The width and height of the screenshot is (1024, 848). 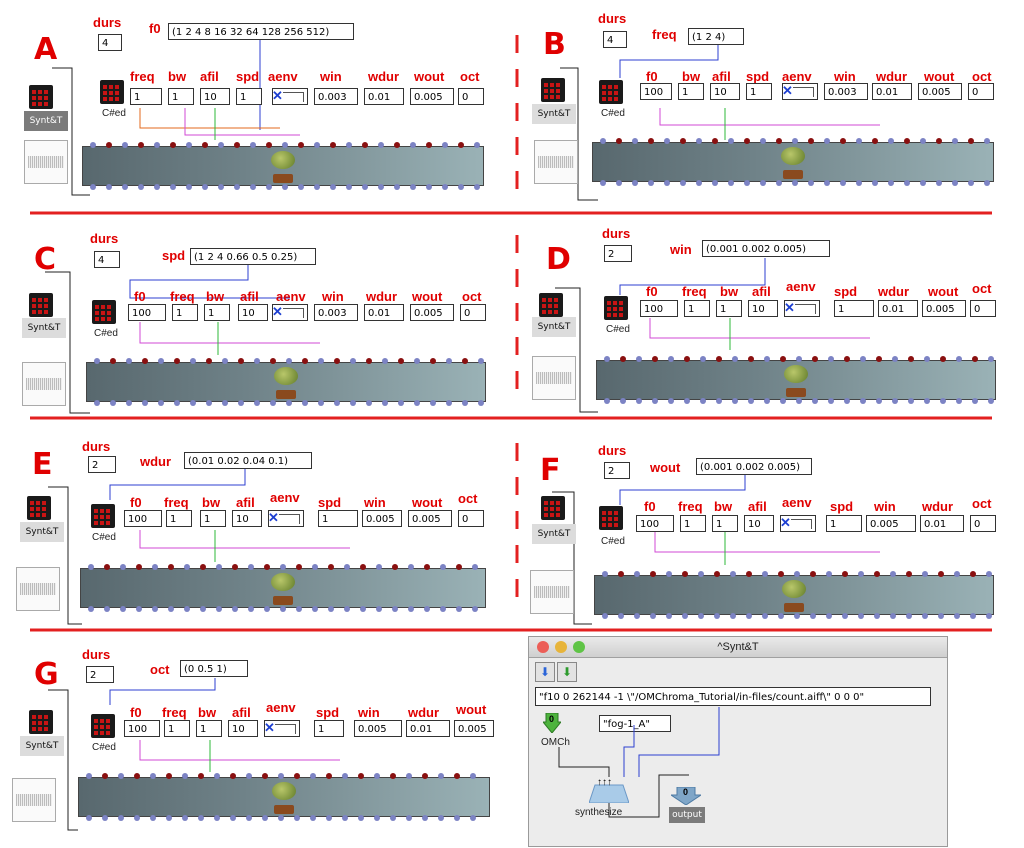 What do you see at coordinates (553, 90) in the screenshot?
I see `synth-chip-icon` at bounding box center [553, 90].